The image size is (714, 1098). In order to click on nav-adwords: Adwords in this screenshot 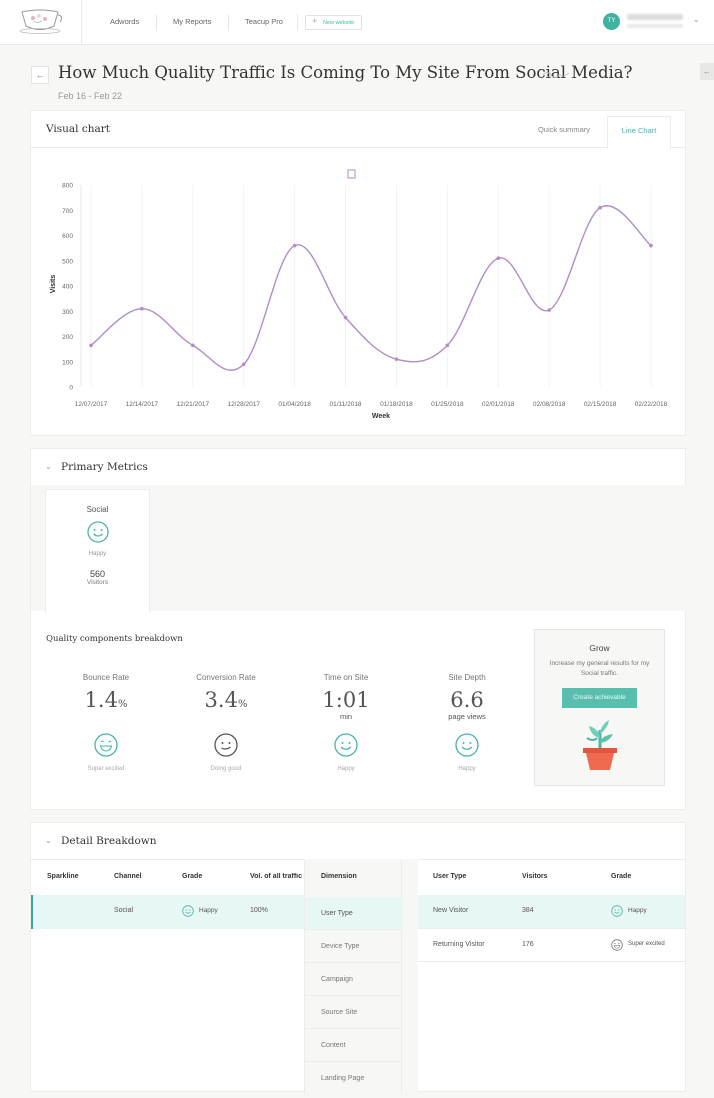, I will do `click(125, 21)`.